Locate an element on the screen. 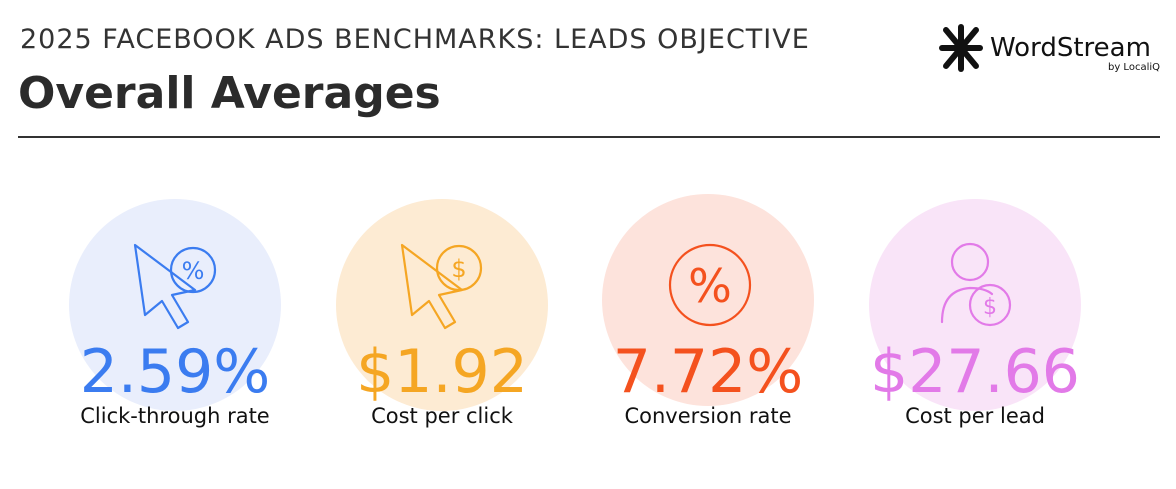  logo-mark is located at coordinates (961, 48).